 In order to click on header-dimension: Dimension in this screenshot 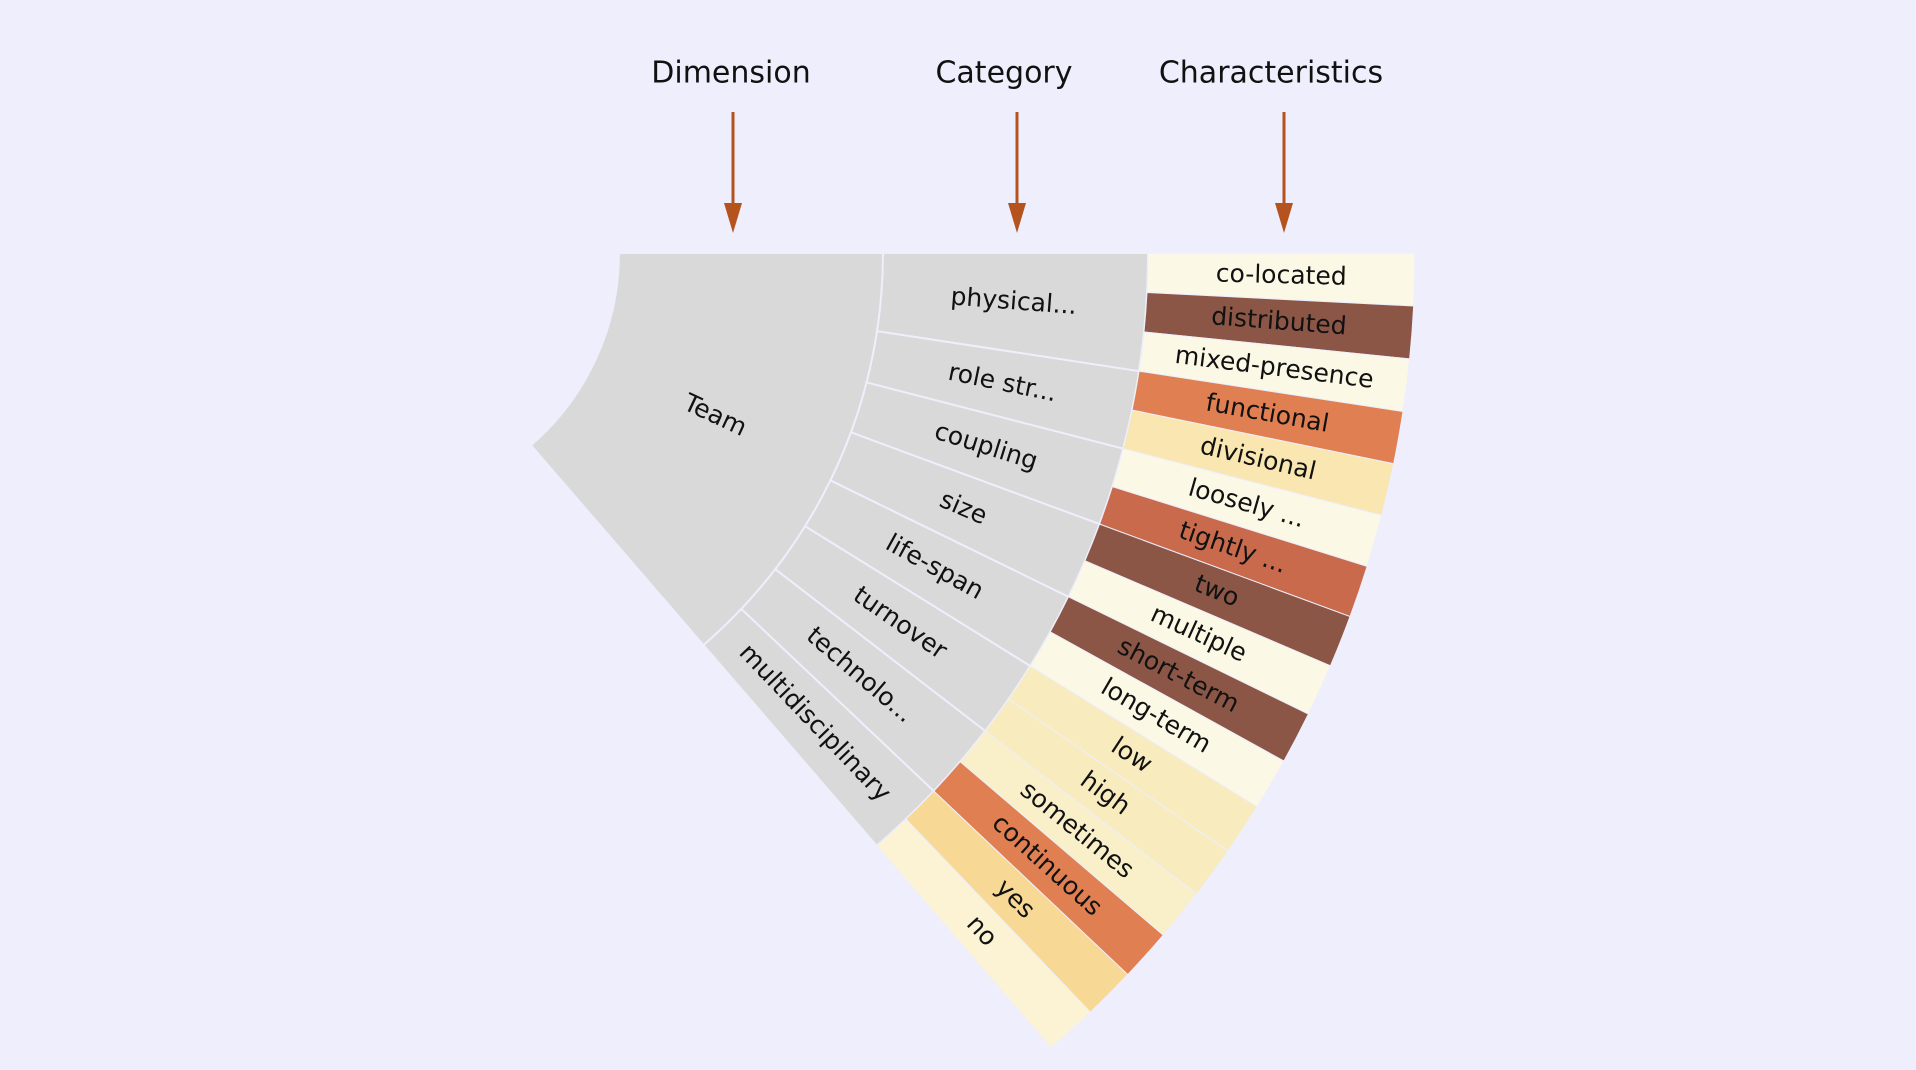, I will do `click(730, 73)`.